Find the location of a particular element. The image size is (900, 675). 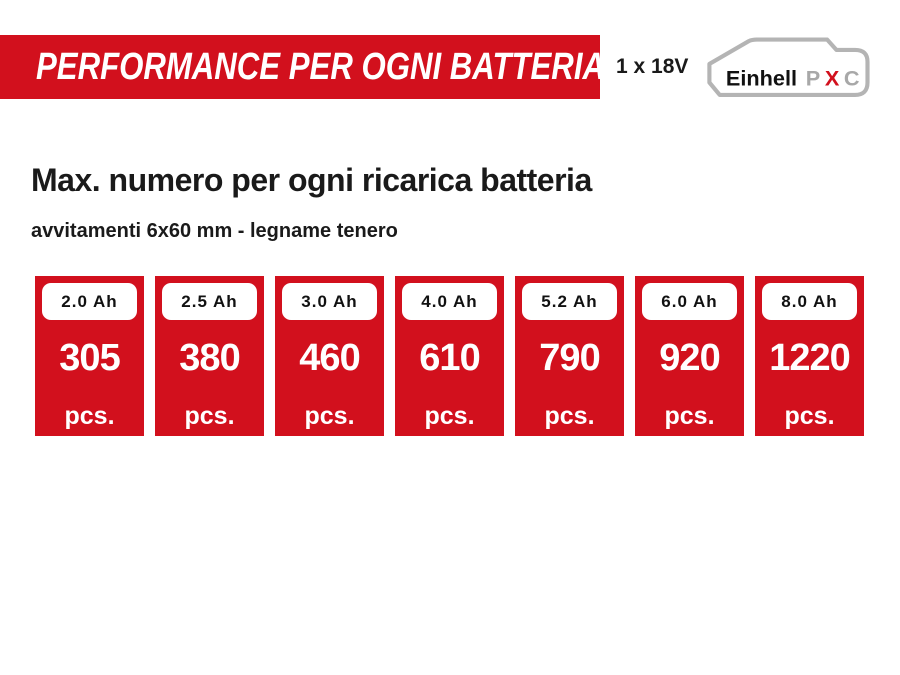

screw-count-value: 920 is located at coordinates (689, 358).